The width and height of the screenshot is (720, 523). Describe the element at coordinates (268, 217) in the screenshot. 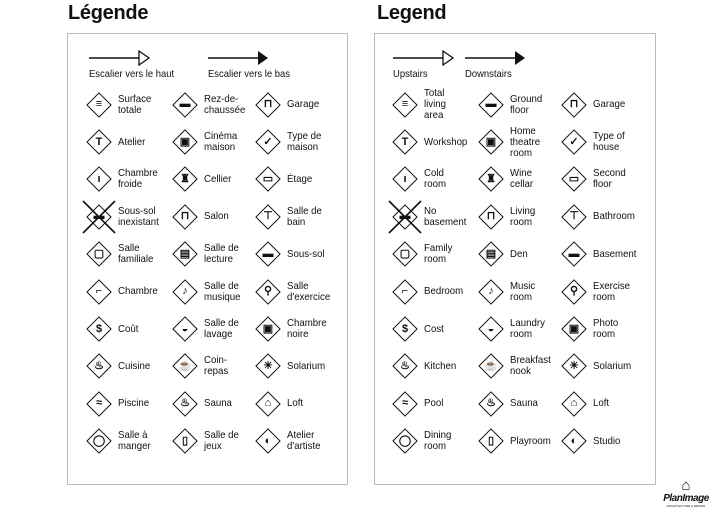

I see `toilet-icon: ⊤` at that location.